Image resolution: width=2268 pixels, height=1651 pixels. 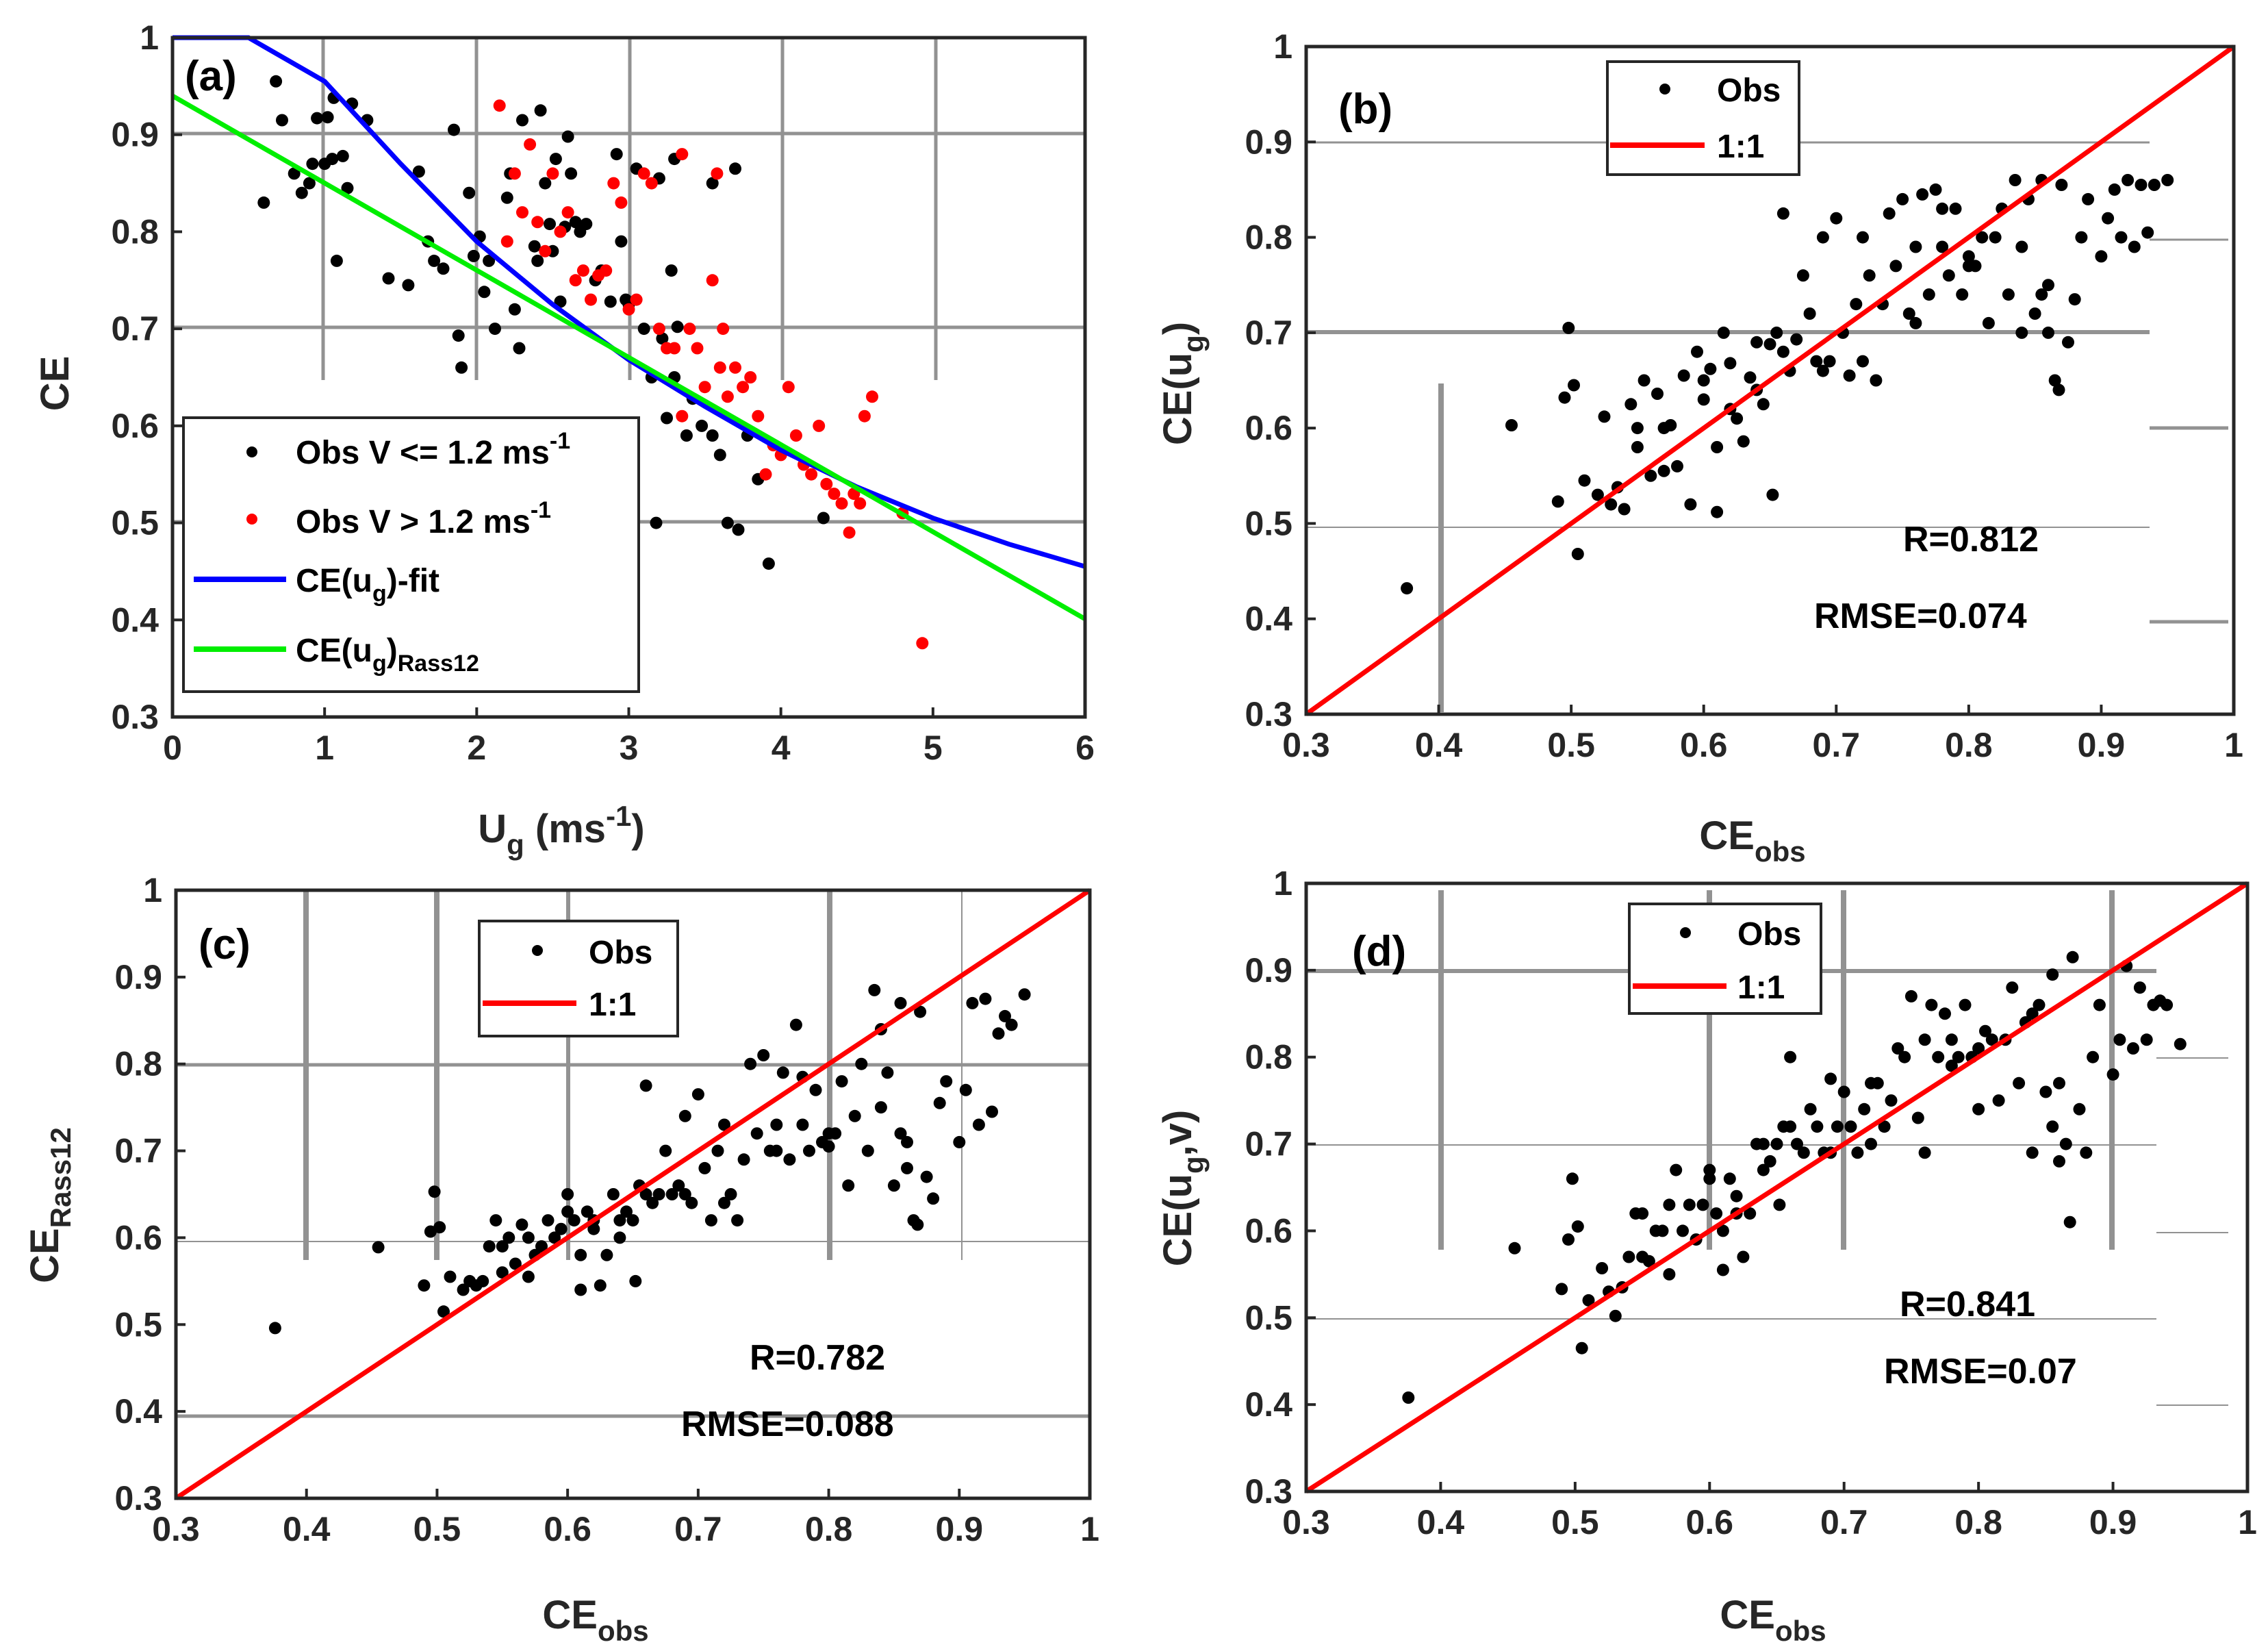 What do you see at coordinates (1268, 970) in the screenshot?
I see `panel-d-ytick-label: 0.9` at bounding box center [1268, 970].